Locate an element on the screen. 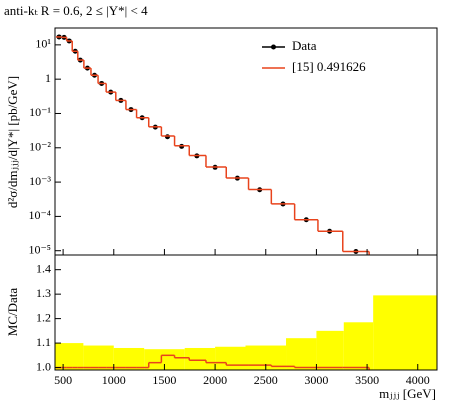  x-tick-label: 1000 is located at coordinates (114, 380).